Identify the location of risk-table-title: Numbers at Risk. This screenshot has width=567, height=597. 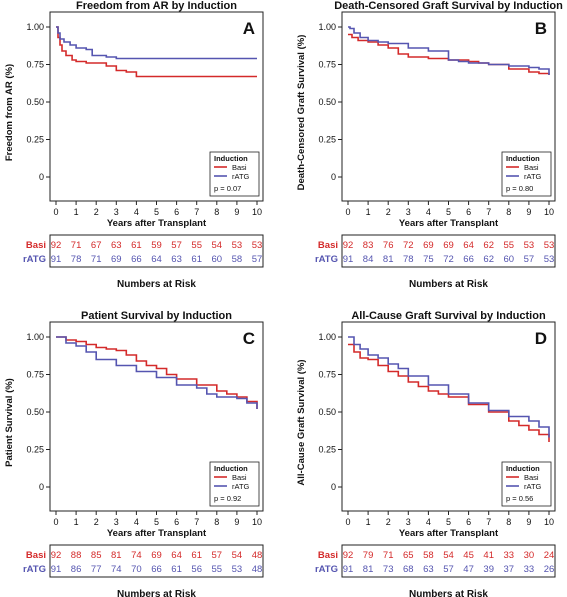
(448, 593).